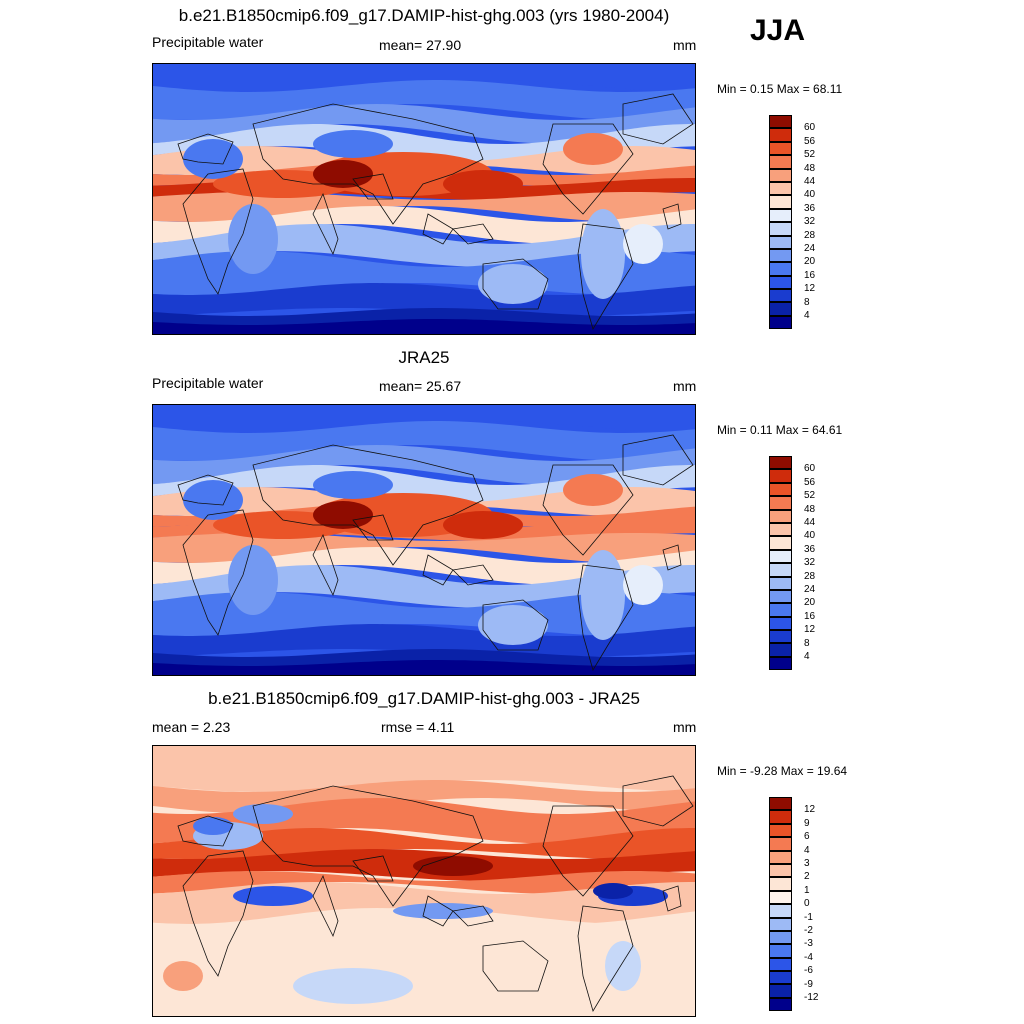  I want to click on panel-3-colorbar: 12 9 6 4 3 2 1 0 -1 -2 -3 -4 -6 -9 -12, so click(793, 904).